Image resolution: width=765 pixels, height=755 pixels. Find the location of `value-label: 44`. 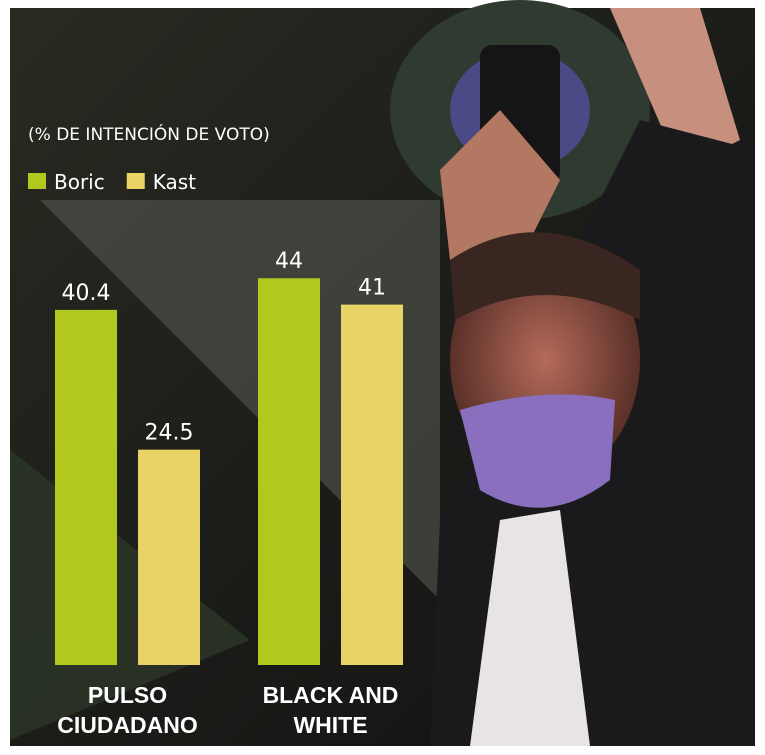

value-label: 44 is located at coordinates (289, 261).